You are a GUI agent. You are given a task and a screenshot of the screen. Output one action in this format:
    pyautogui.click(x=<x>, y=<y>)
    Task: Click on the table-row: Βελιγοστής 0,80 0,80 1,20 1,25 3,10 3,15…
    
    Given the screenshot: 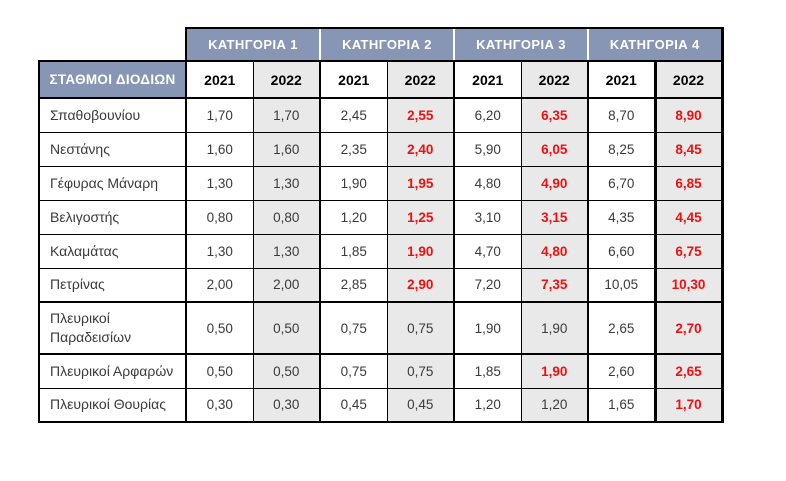 What is the action you would take?
    pyautogui.click(x=381, y=217)
    